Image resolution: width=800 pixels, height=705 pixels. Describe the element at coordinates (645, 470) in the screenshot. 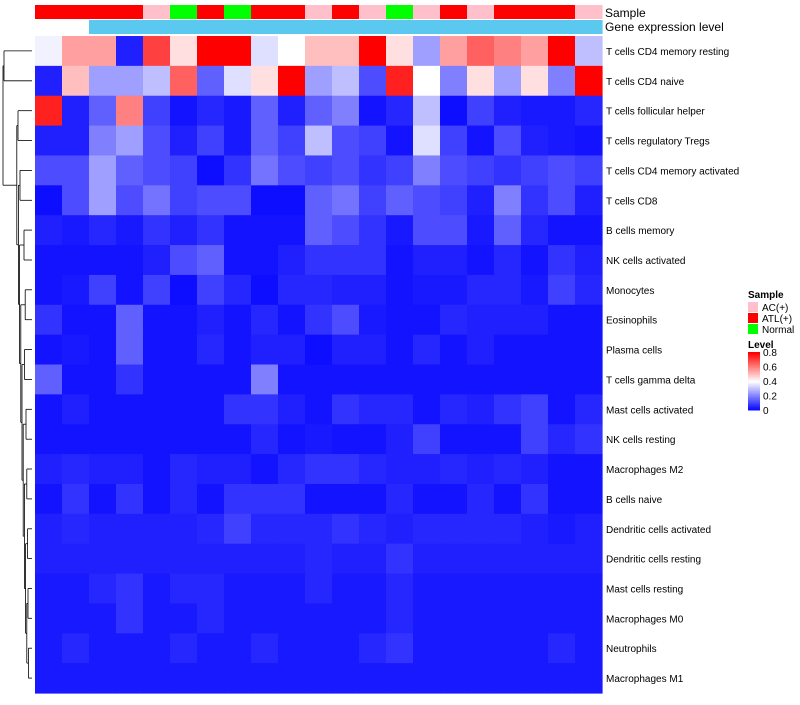

I see `row-label: Macrophages M2` at that location.